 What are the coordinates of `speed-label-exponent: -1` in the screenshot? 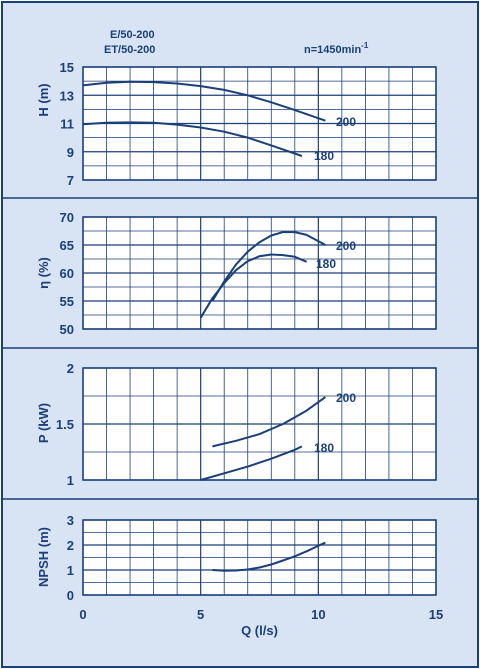 It's located at (365, 45).